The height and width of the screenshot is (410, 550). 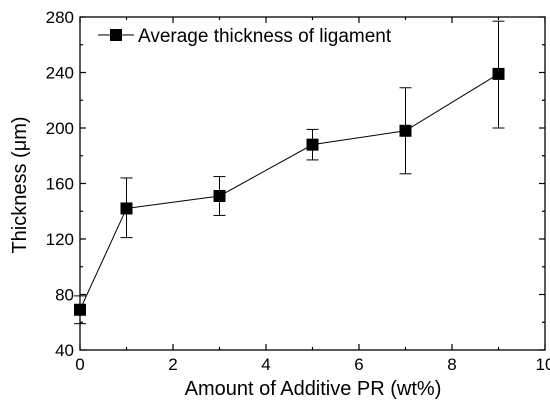 I want to click on y-tick-label: 280, so click(x=60, y=17).